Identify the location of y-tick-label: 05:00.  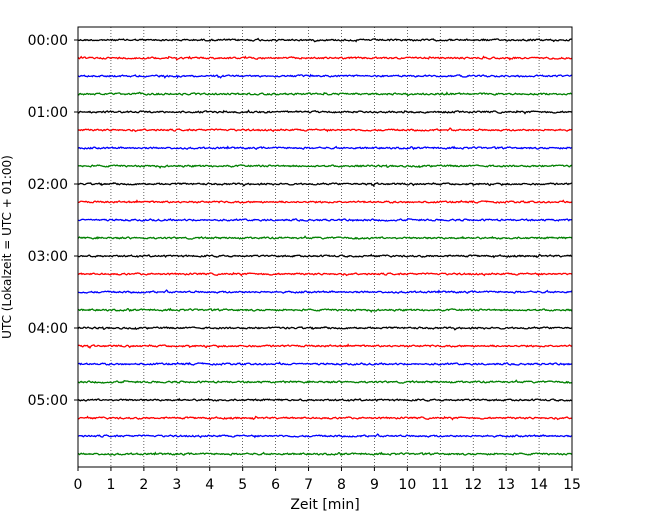
(48, 401).